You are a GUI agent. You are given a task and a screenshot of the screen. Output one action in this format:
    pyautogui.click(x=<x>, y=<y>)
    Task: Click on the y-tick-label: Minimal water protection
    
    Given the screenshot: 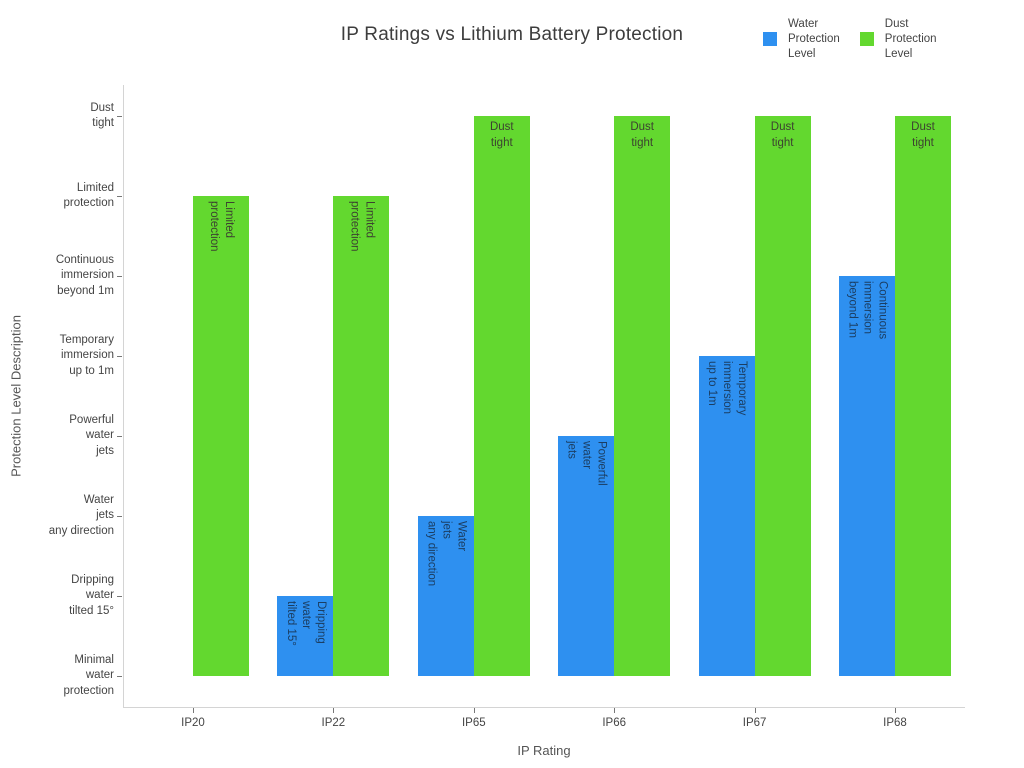 What is the action you would take?
    pyautogui.click(x=88, y=675)
    